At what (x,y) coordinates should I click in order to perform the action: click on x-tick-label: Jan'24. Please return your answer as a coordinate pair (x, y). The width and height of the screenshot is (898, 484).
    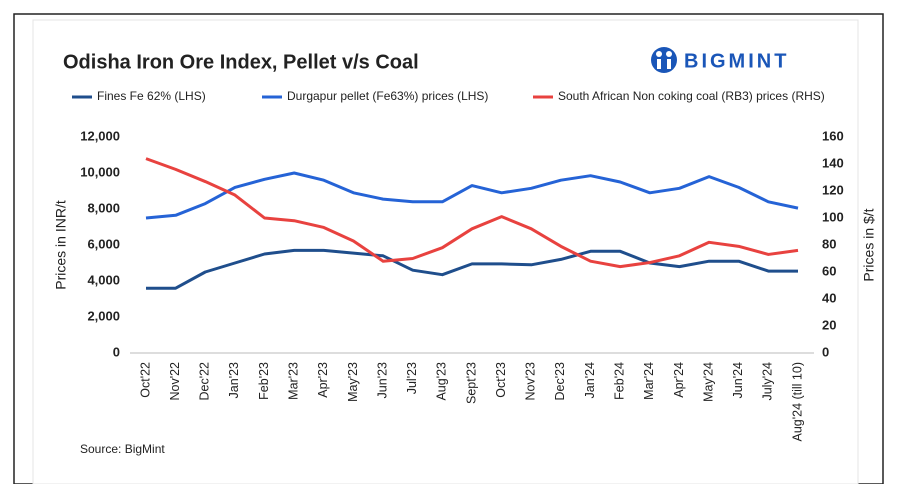
    Looking at the image, I should click on (590, 380).